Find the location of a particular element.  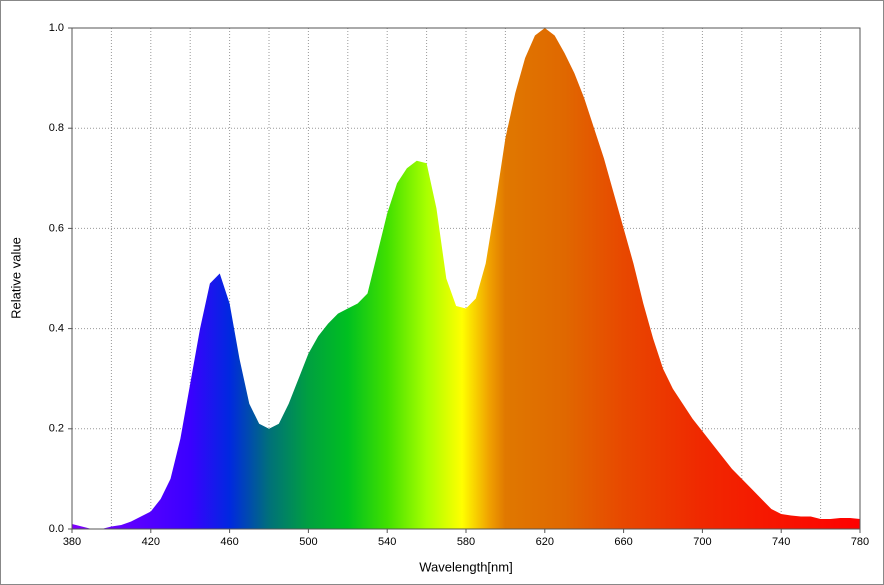

x-tick-label: 700 is located at coordinates (702, 542).